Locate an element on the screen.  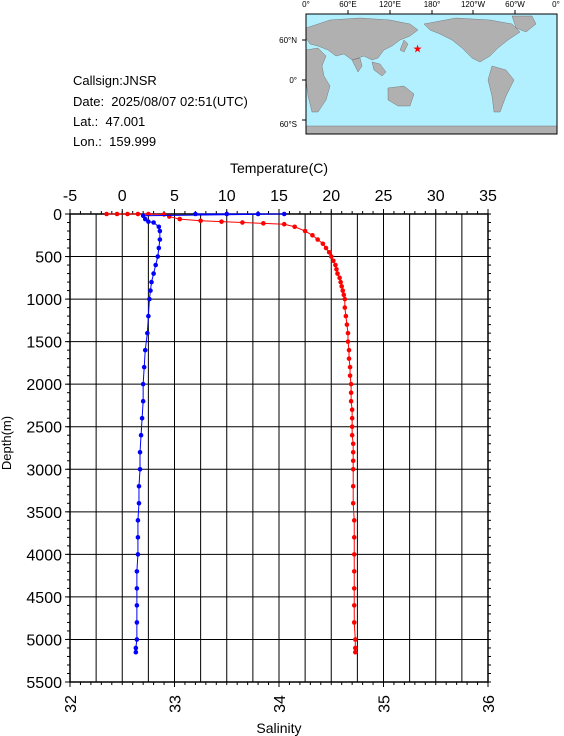
temperature-tick-label: 0 is located at coordinates (122, 196).